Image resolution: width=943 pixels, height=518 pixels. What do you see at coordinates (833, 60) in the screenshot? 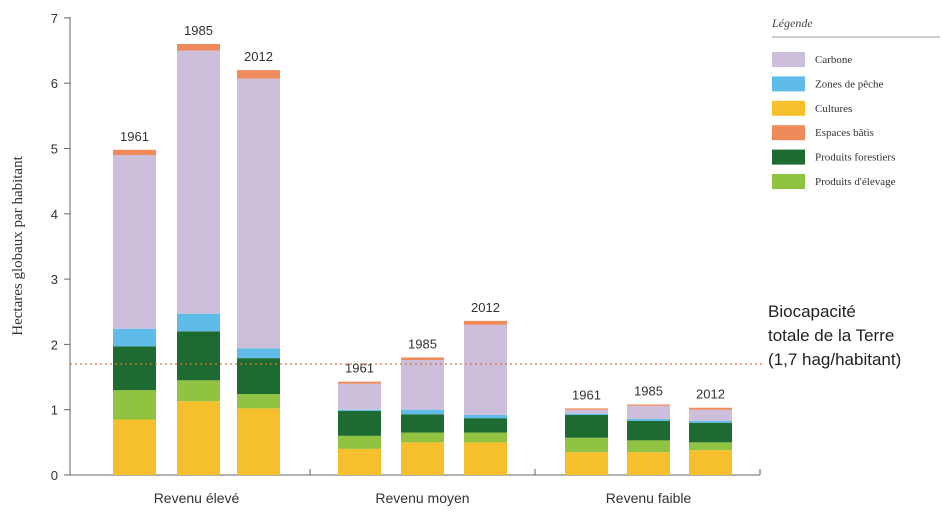
I see `legend-label: Carbone` at bounding box center [833, 60].